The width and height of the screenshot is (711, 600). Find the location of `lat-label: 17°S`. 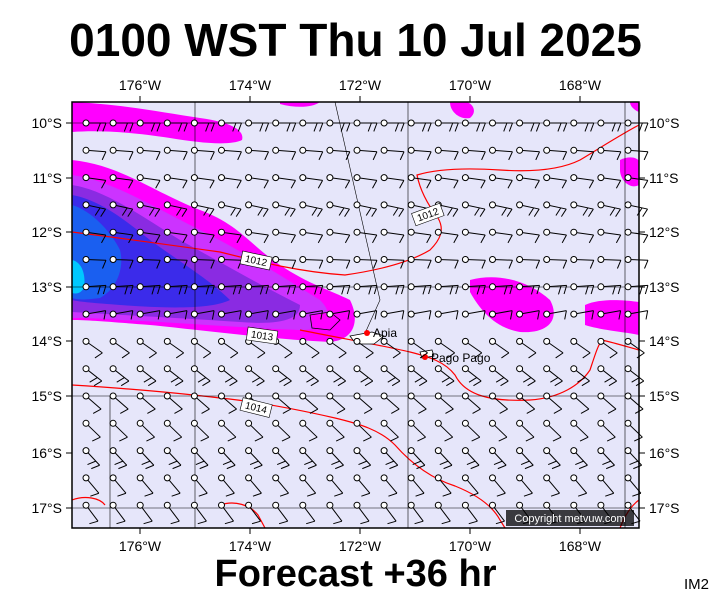

lat-label: 17°S is located at coordinates (664, 508).